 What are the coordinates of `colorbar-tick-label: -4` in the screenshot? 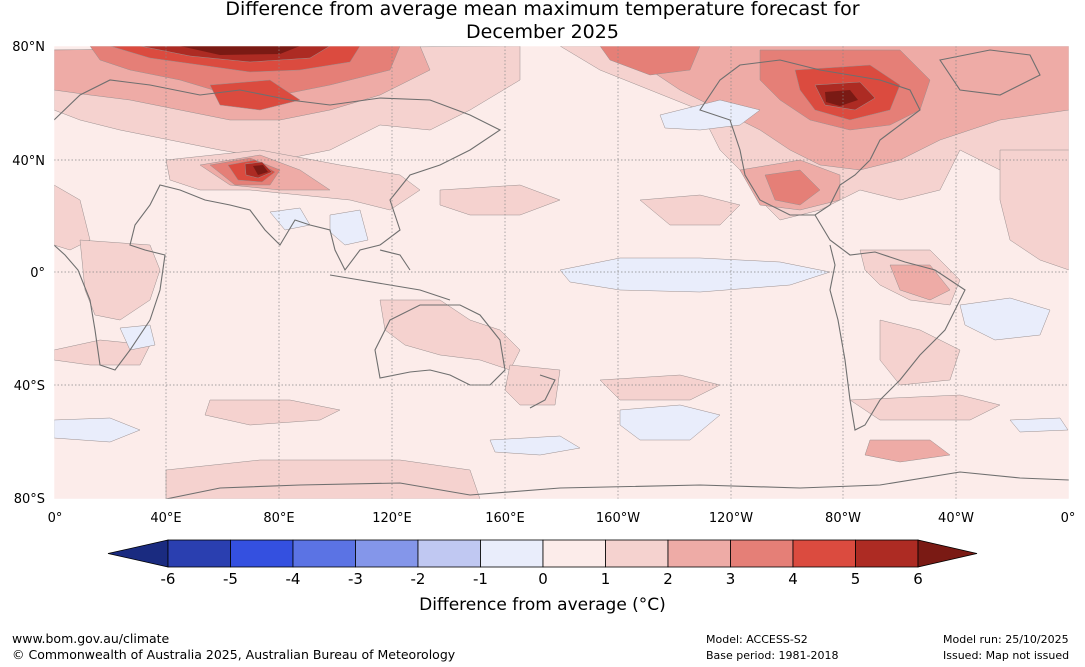 It's located at (293, 579).